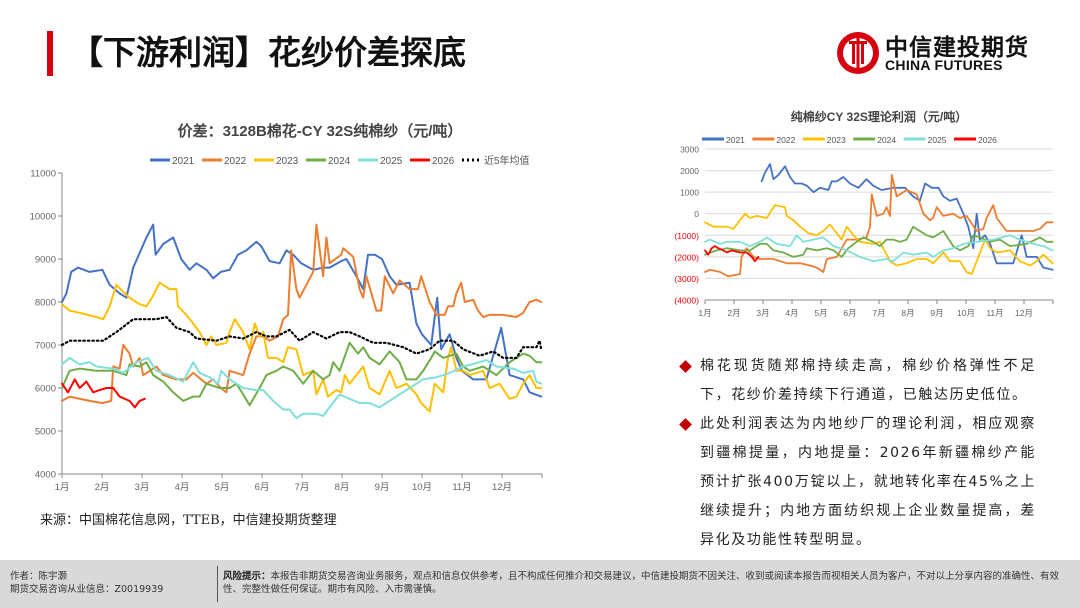 This screenshot has height=608, width=1080. What do you see at coordinates (45, 346) in the screenshot?
I see `y-tick-label: 7000` at bounding box center [45, 346].